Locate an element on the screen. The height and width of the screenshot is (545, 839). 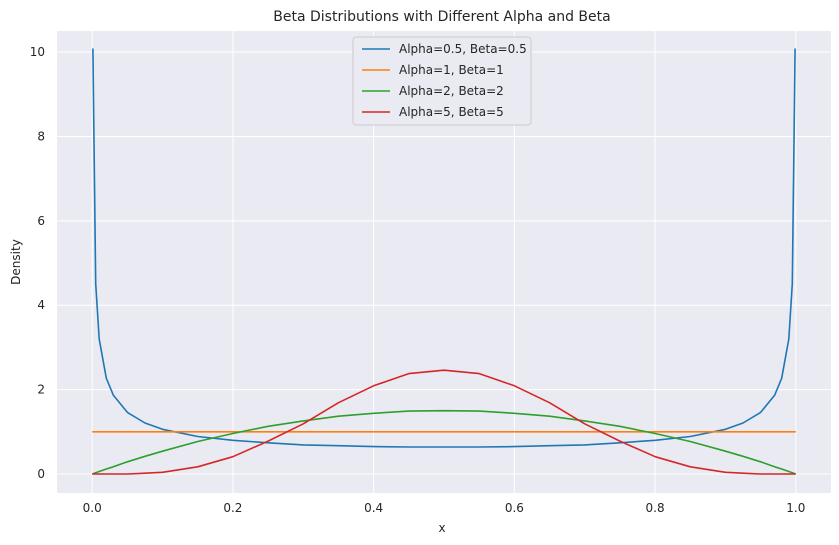
legend-label: Alpha=2, Beta=2 is located at coordinates (451, 91).